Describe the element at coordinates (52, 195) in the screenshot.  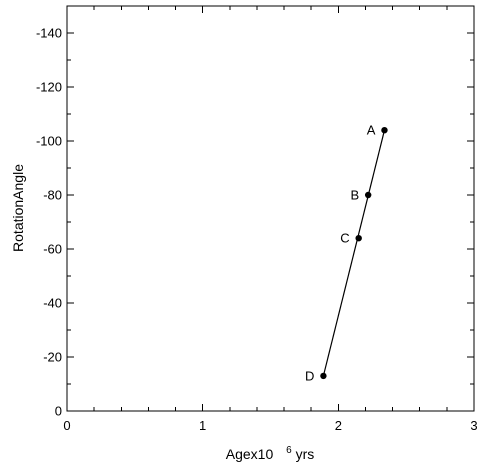
I see `y-tick-label: -80` at that location.